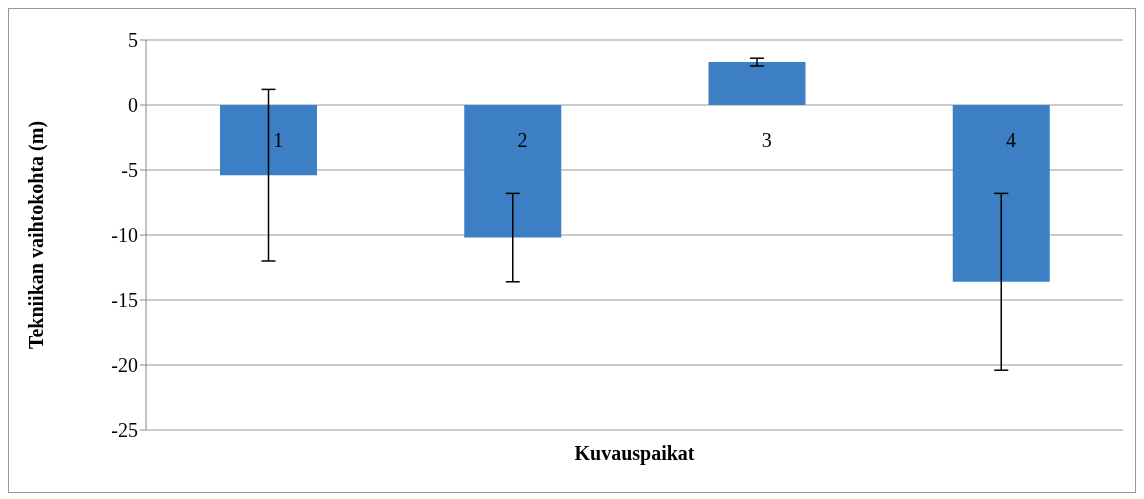 Image resolution: width=1144 pixels, height=499 pixels. Describe the element at coordinates (129, 170) in the screenshot. I see `y-tick-label: -5` at that location.